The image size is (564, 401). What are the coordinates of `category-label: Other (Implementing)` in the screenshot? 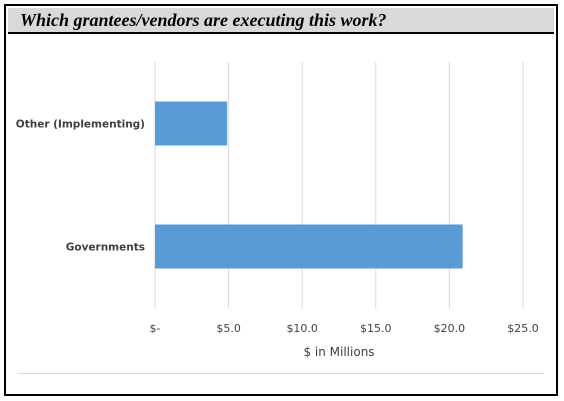 It's located at (80, 125).